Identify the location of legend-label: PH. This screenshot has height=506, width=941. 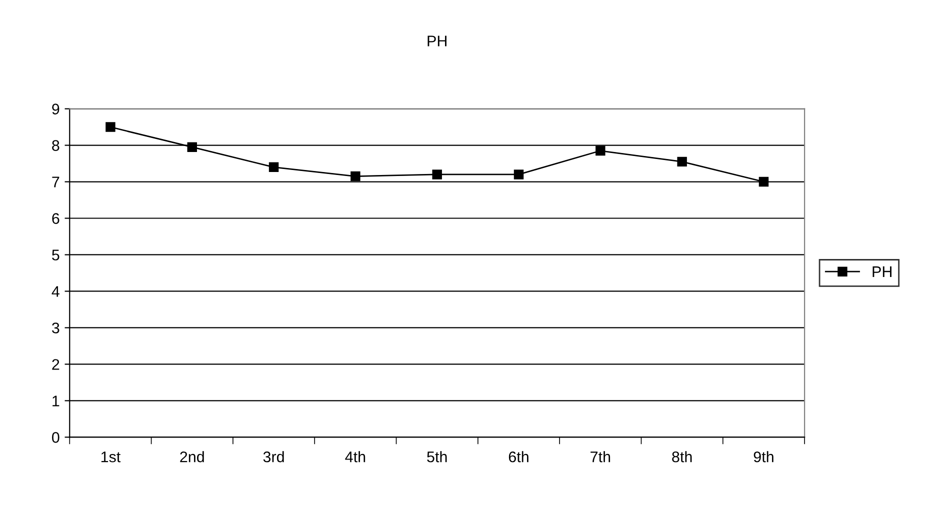
(882, 271).